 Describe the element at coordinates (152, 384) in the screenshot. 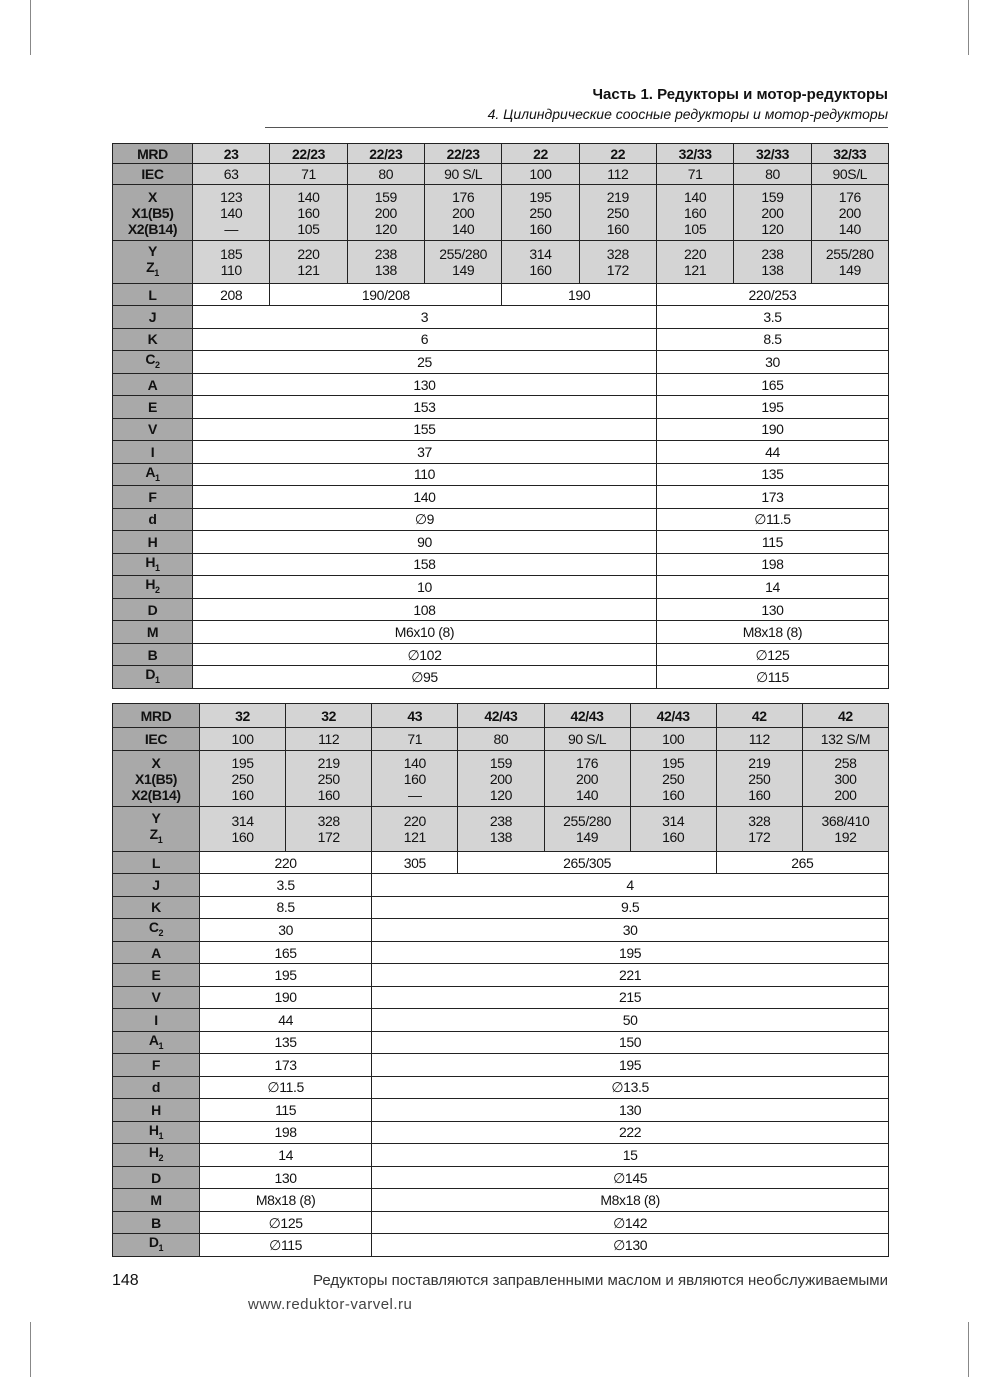

I see `row-label: A` at that location.